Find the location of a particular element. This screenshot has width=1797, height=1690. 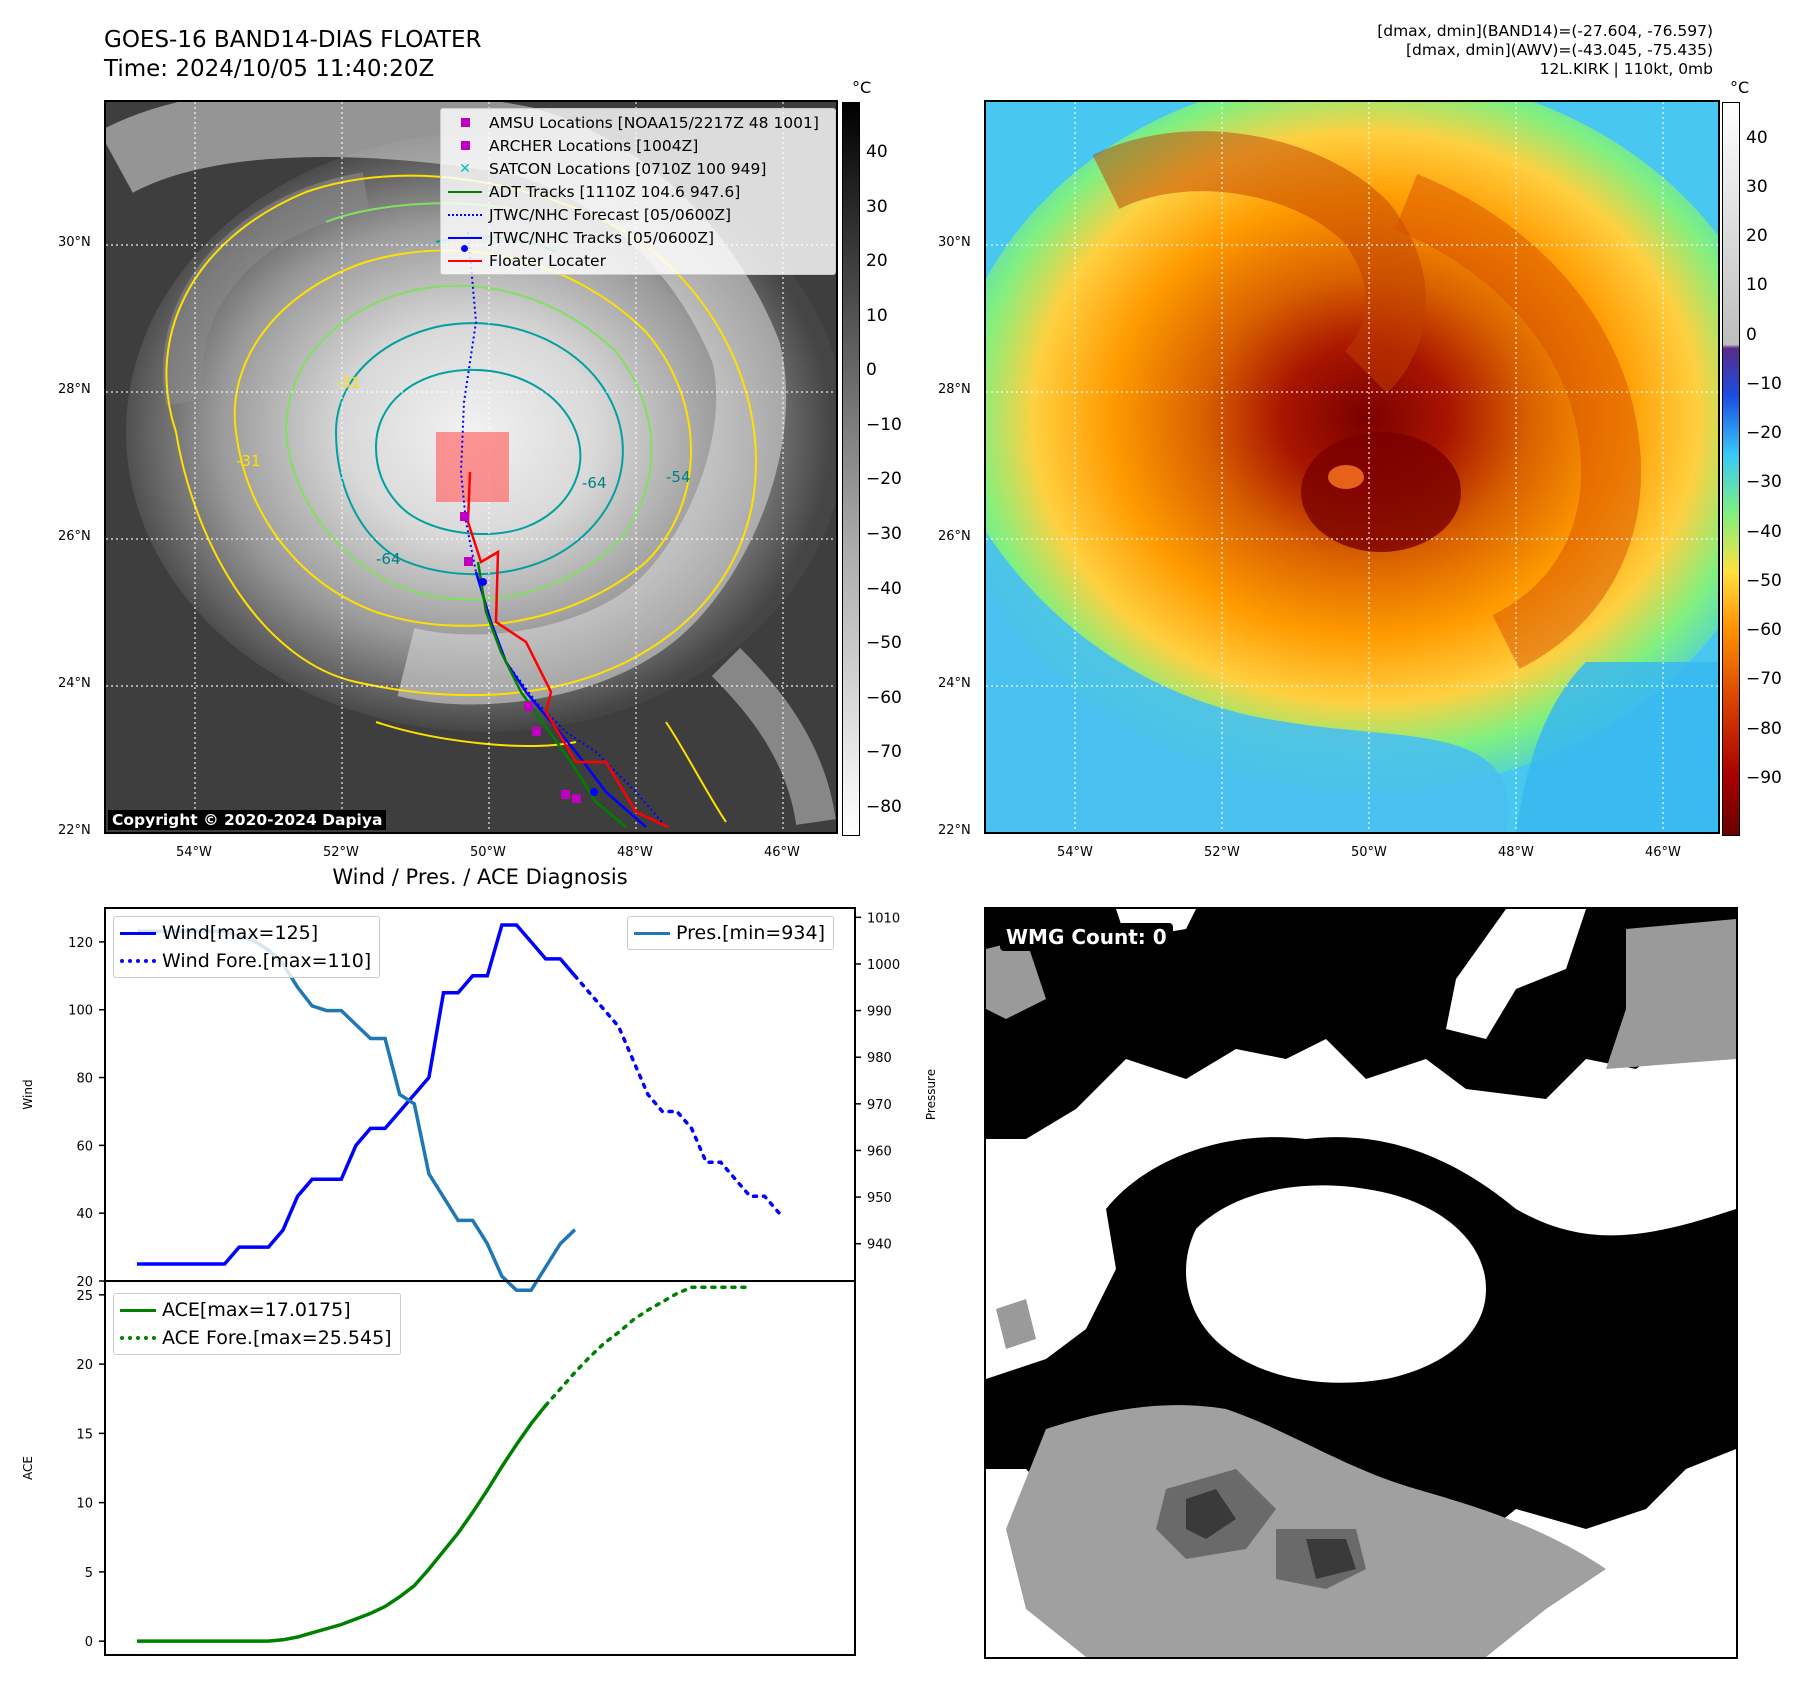

forecast-track is located at coordinates (563, 529).